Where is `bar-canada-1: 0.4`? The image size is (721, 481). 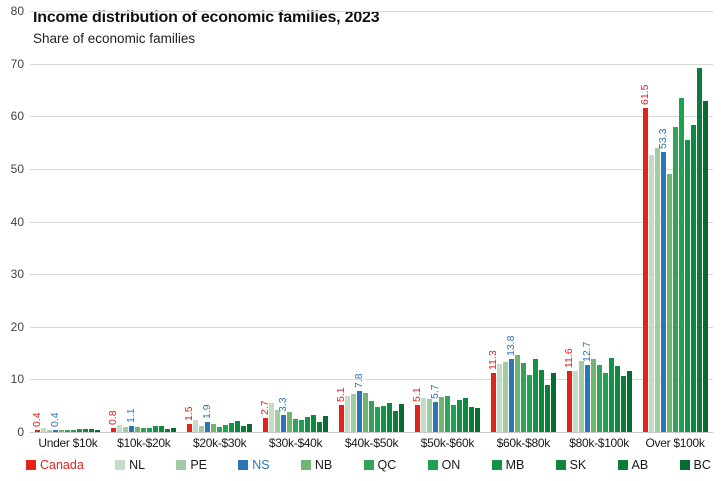
bar-canada-1: 0.4 is located at coordinates (37, 422).